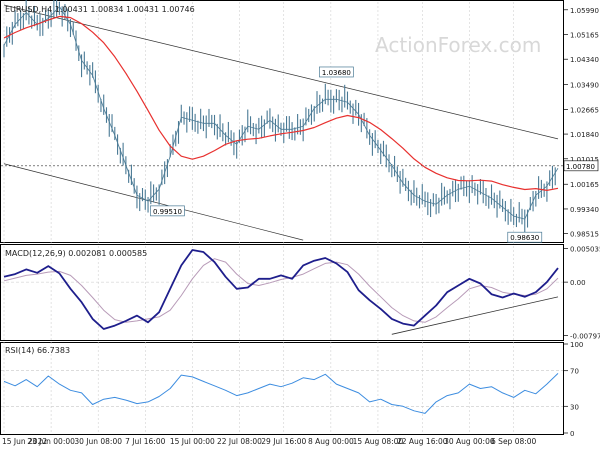 The width and height of the screenshot is (600, 450). I want to click on price-annotation-label: 1.03680, so click(336, 73).